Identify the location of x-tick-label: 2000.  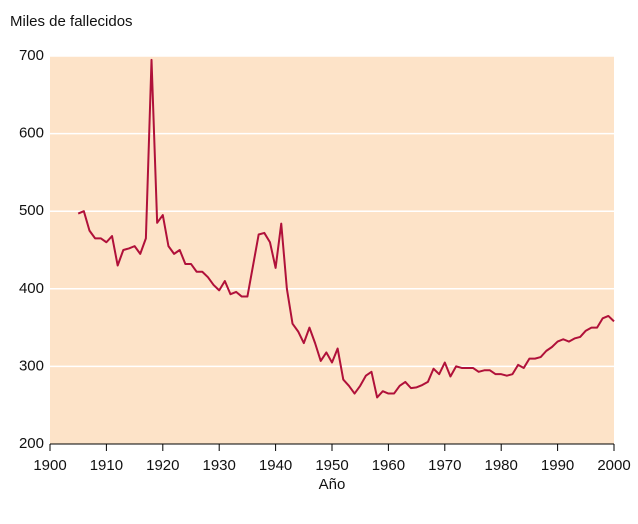
(613, 465).